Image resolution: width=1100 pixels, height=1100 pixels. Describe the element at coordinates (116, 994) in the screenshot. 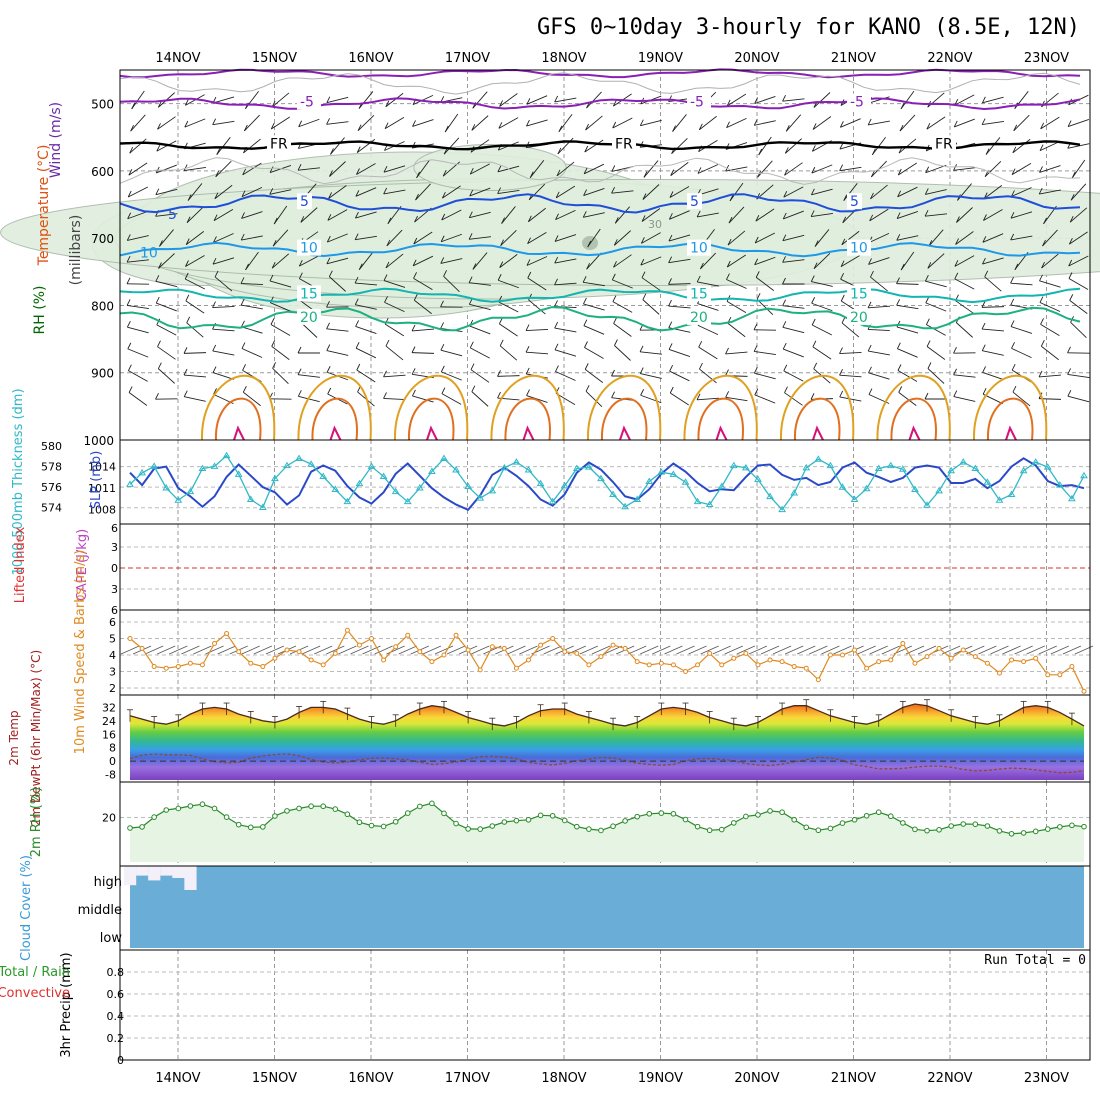

I see `precip-tick: 0.6` at that location.